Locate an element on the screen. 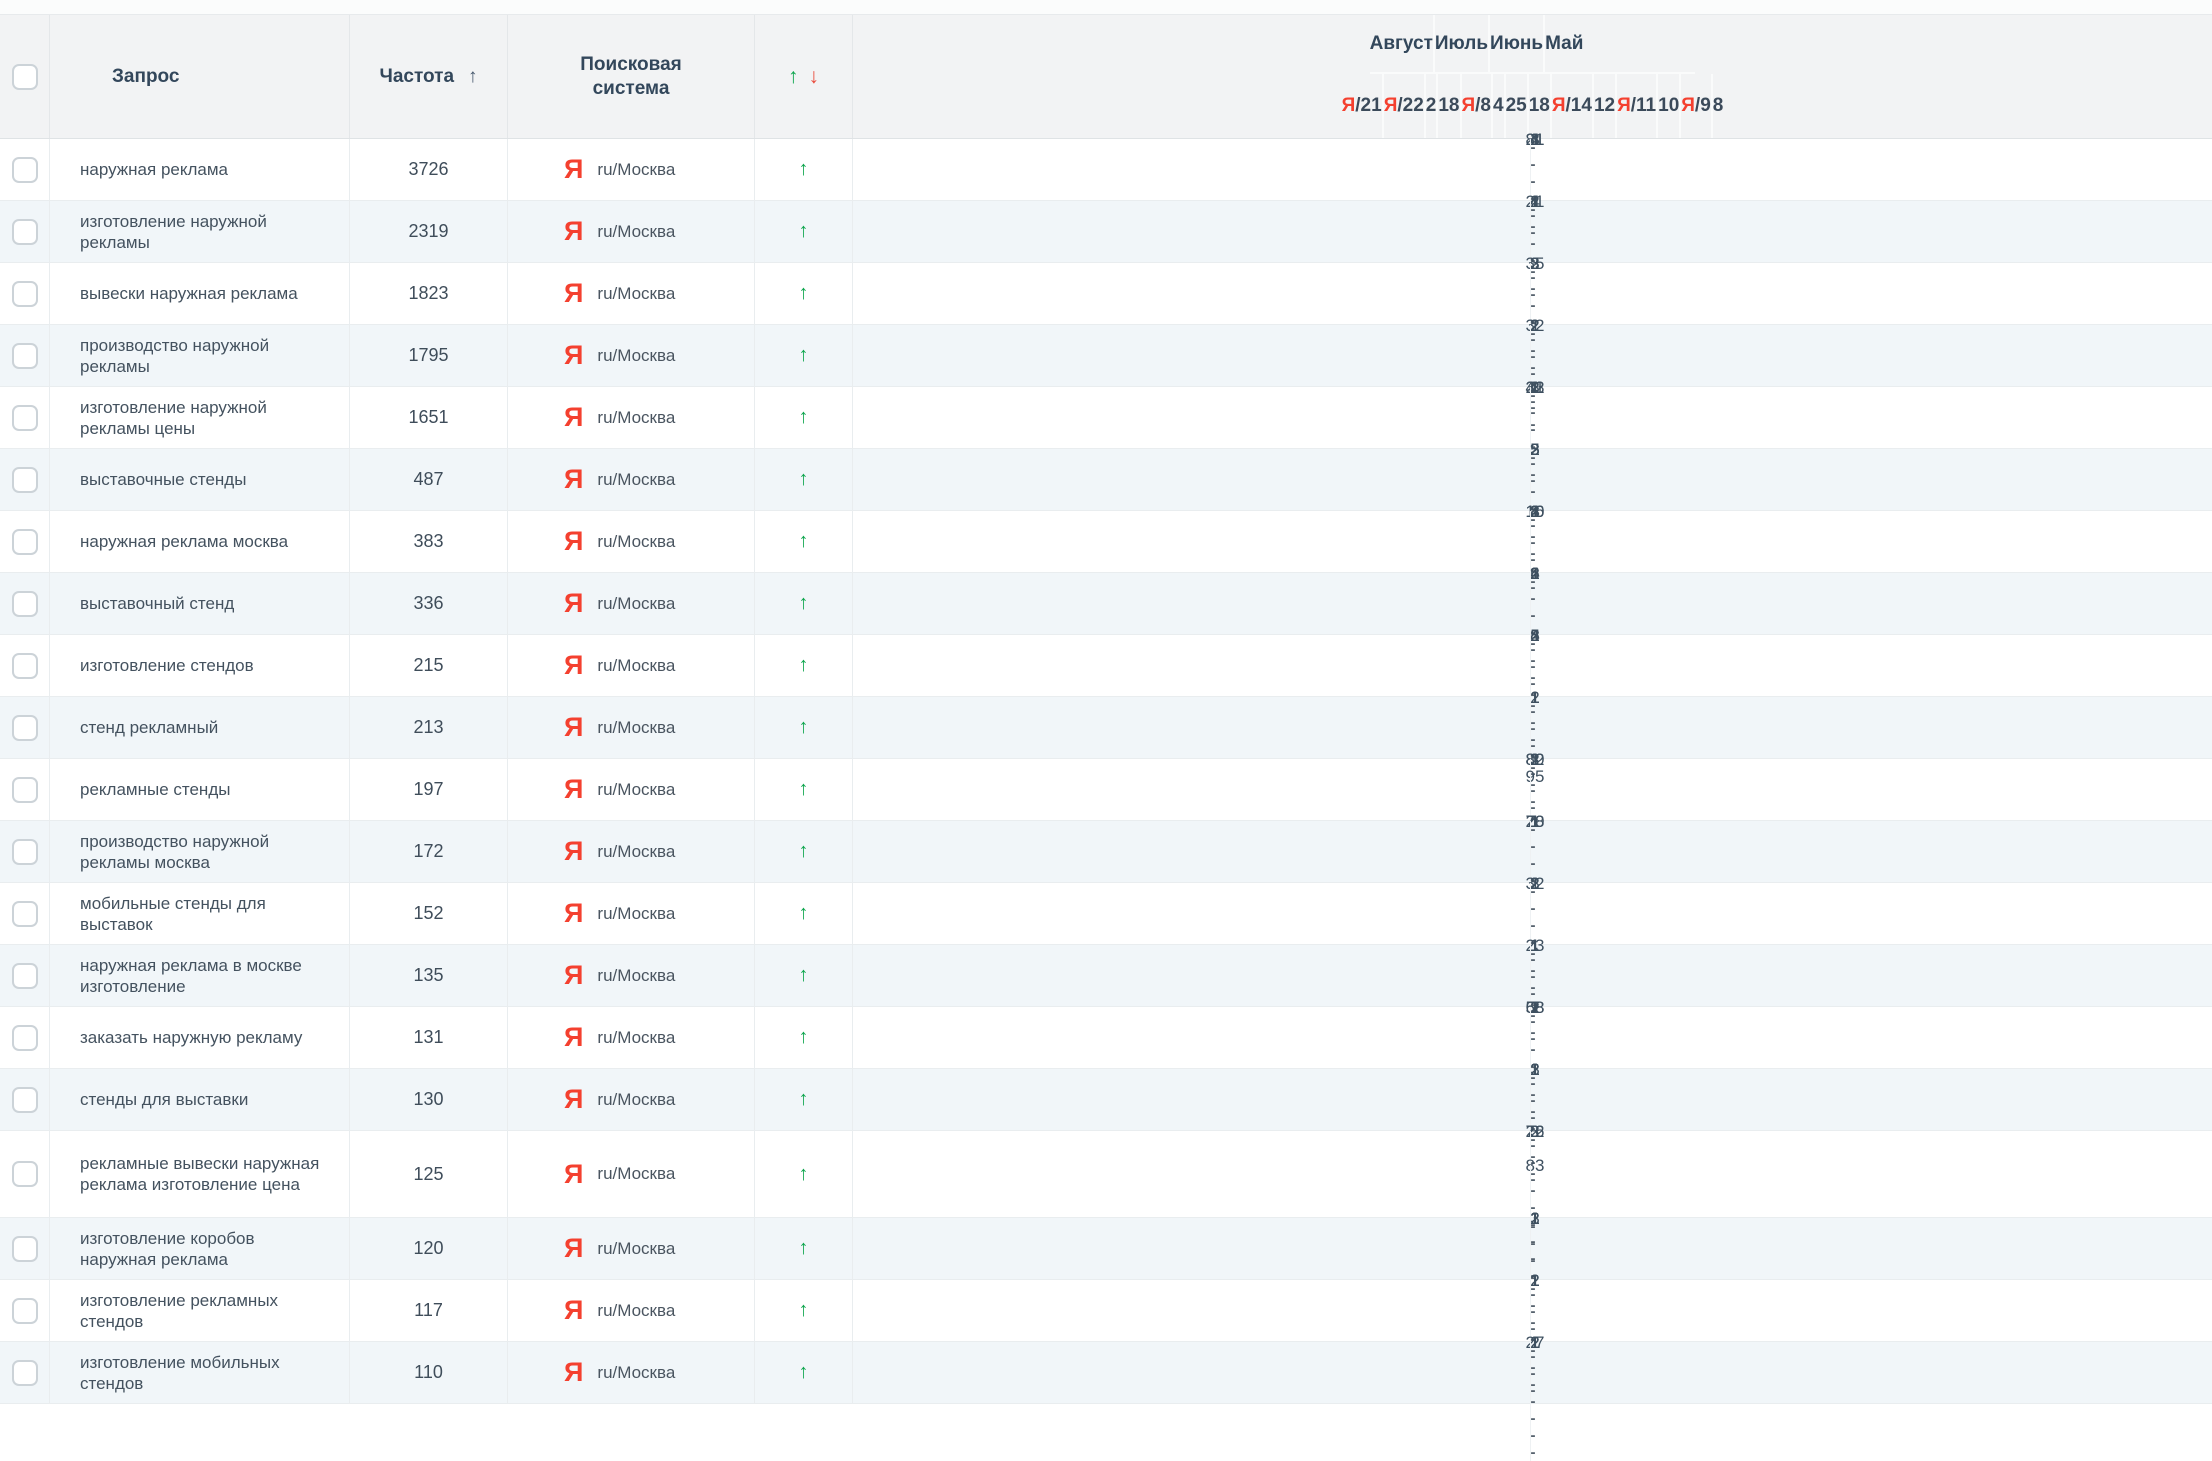 This screenshot has height=1461, width=2212. date-header: 8 is located at coordinates (1717, 106).